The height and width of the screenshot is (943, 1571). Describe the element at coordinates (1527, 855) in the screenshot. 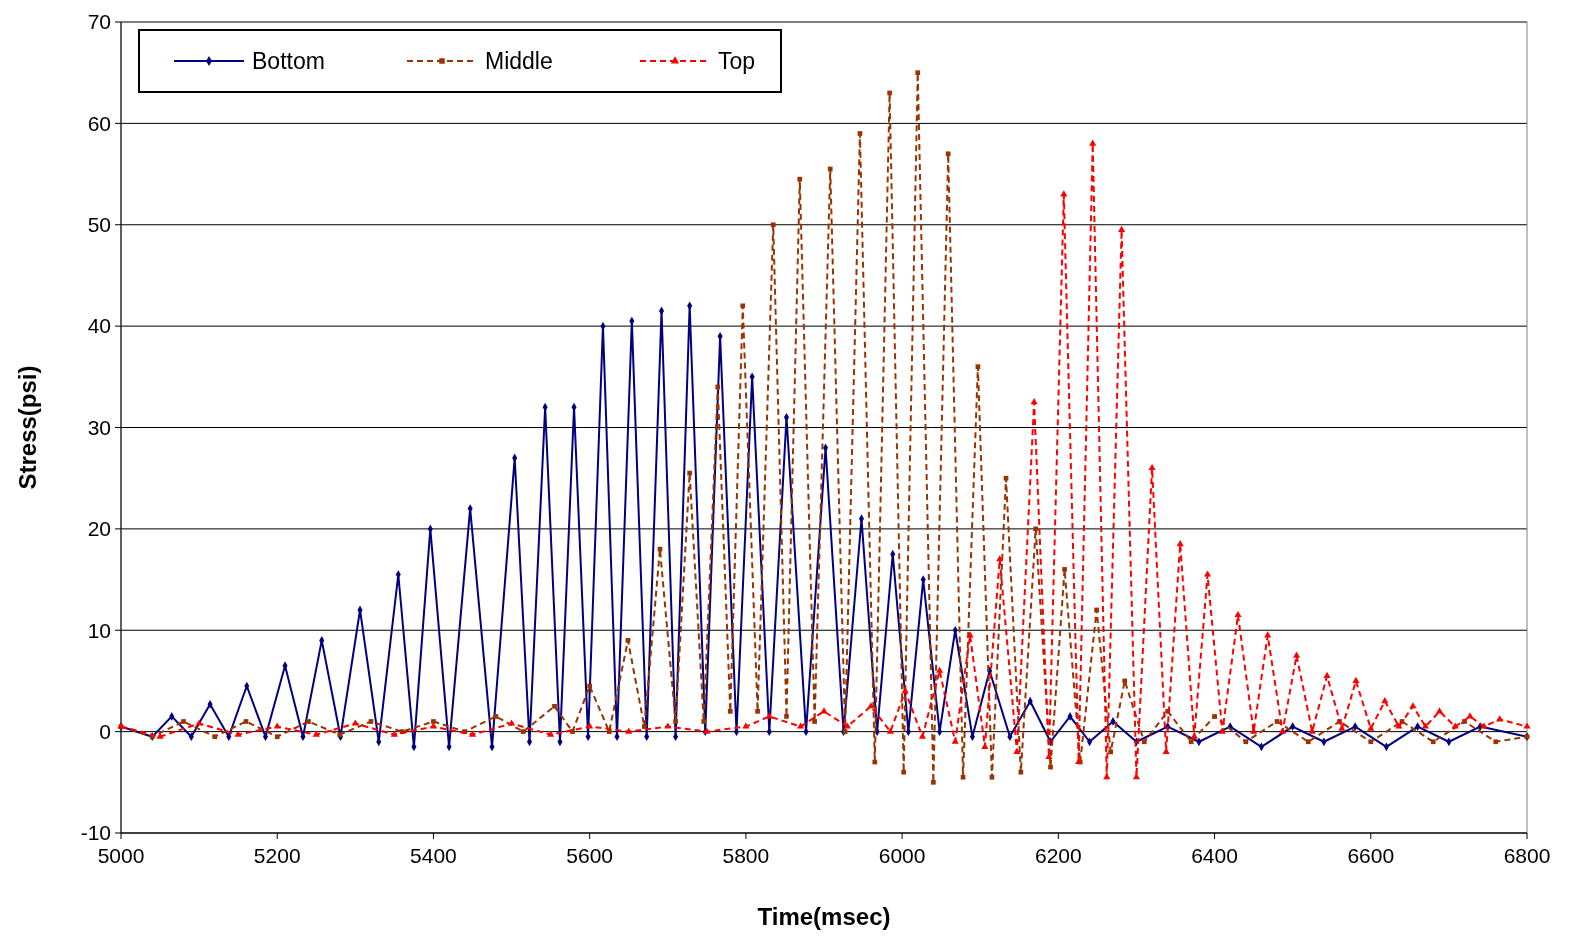

I see `x-tick-label: 6800` at that location.